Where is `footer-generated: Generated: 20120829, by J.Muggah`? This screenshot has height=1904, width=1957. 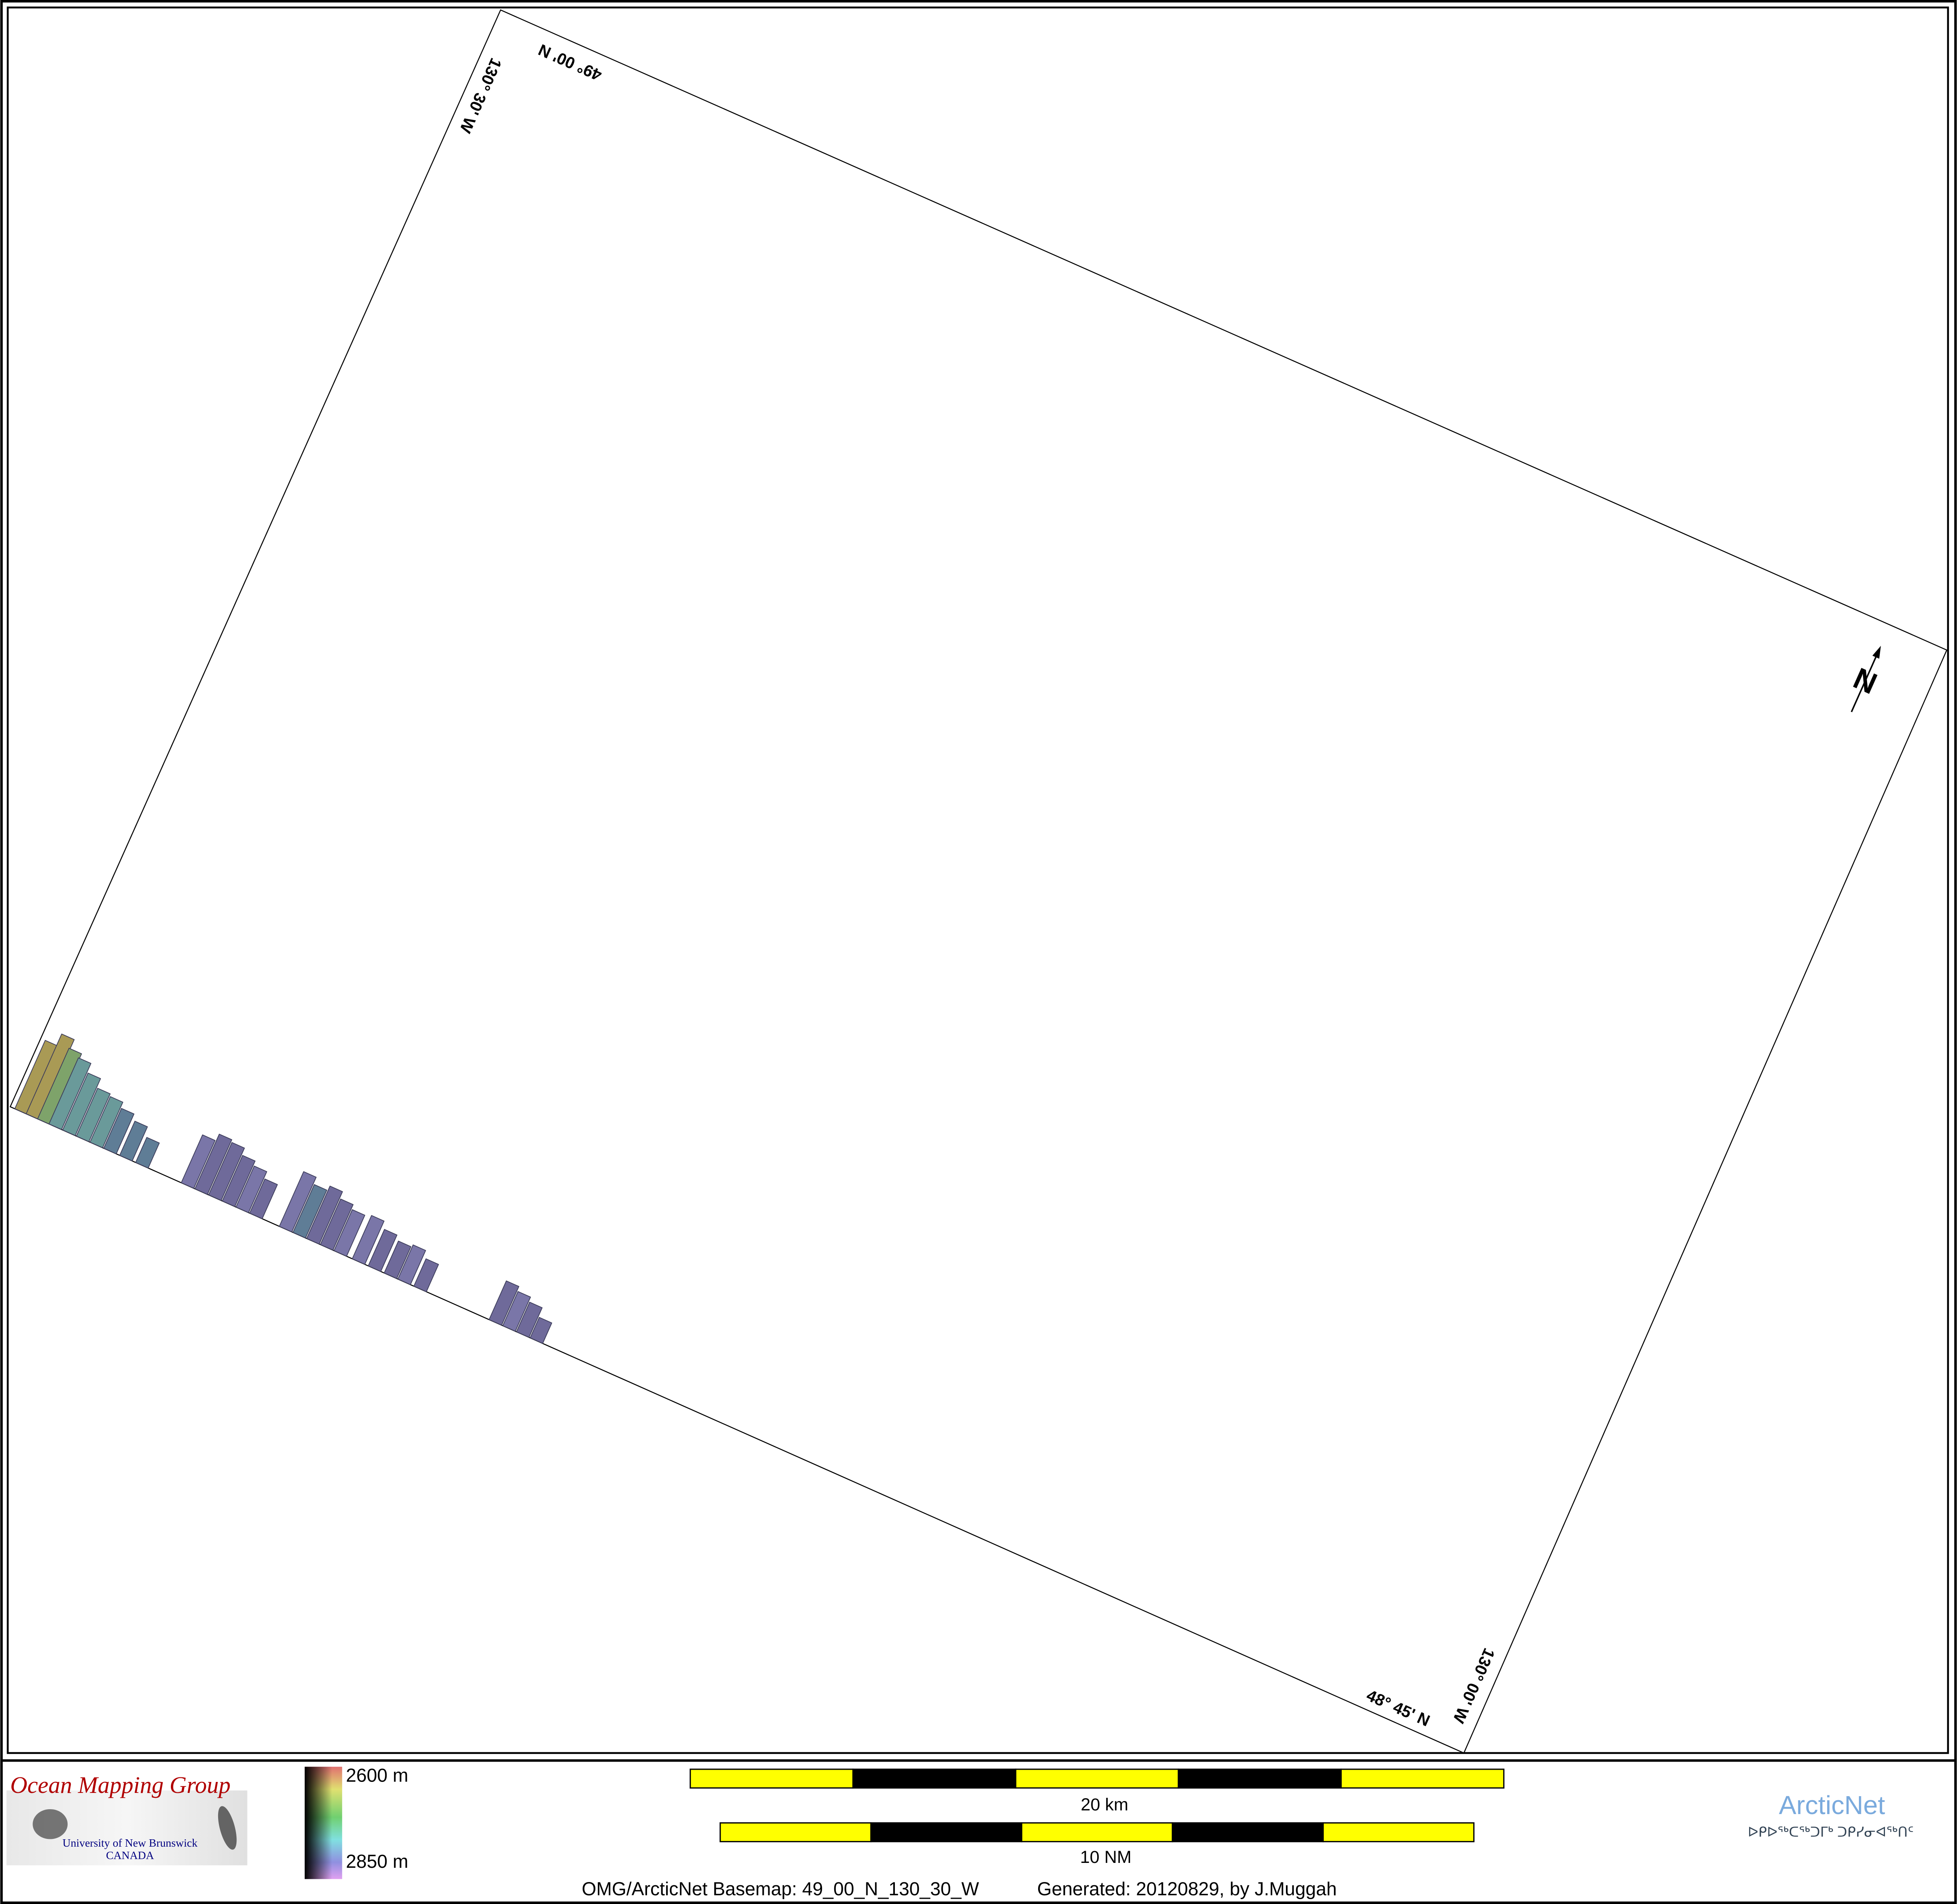
footer-generated: Generated: 20120829, by J.Muggah is located at coordinates (1187, 1889).